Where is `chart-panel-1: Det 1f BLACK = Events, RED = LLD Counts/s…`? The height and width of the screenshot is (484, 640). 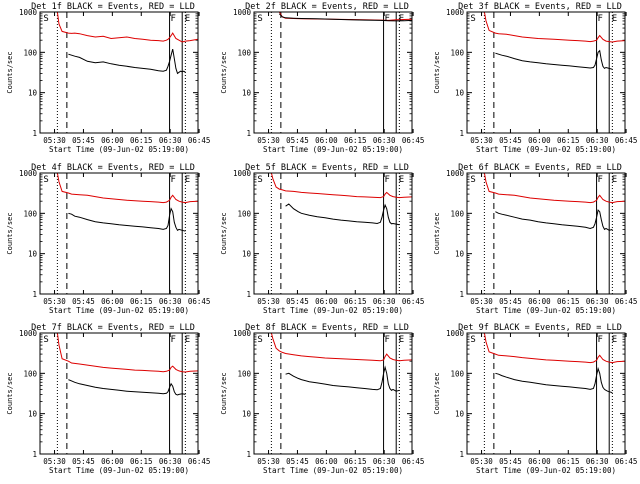 chart-panel-1: Det 1f BLACK = Events, RED = LLD Counts/s… is located at coordinates (108, 78).